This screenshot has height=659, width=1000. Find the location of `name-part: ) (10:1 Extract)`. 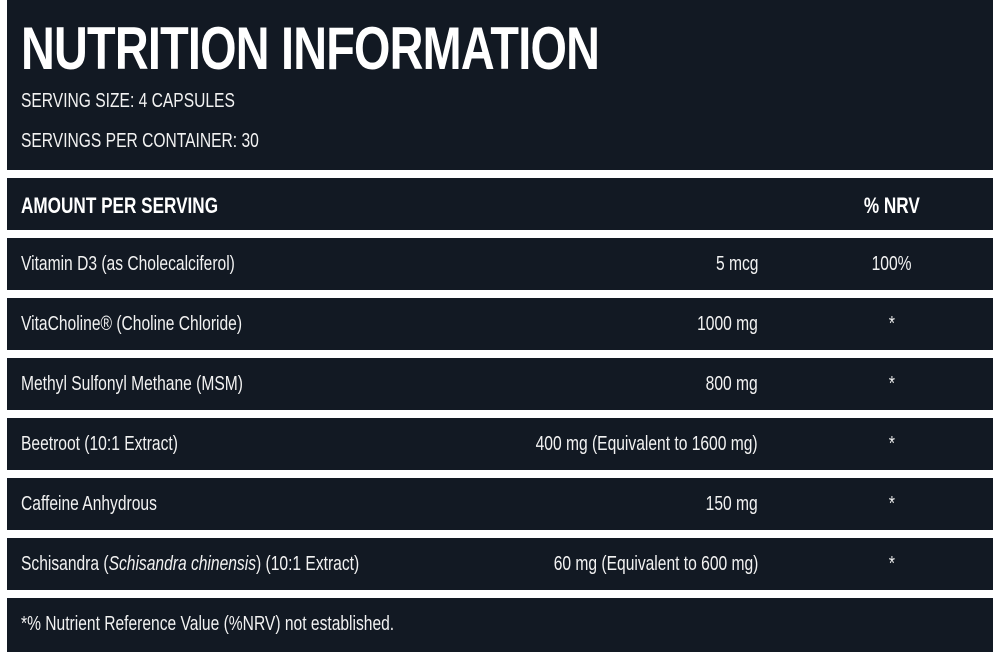

name-part: ) (10:1 Extract) is located at coordinates (307, 564).